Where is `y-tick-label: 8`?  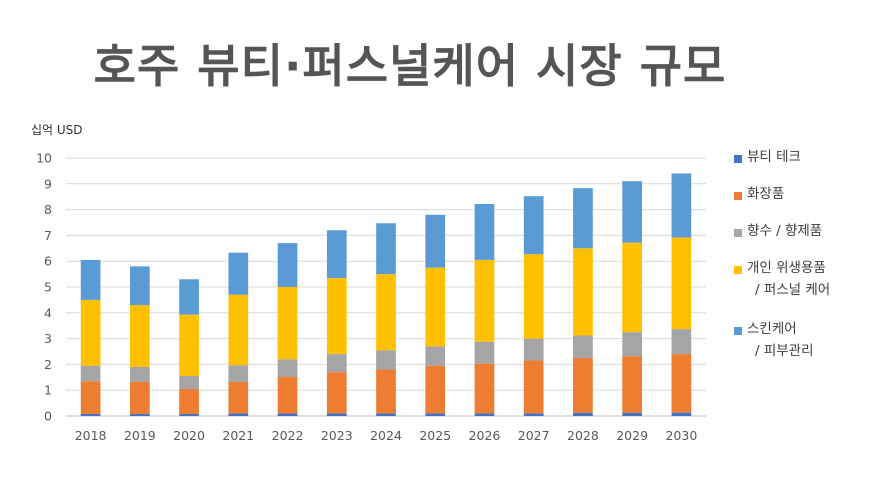
y-tick-label: 8 is located at coordinates (48, 209).